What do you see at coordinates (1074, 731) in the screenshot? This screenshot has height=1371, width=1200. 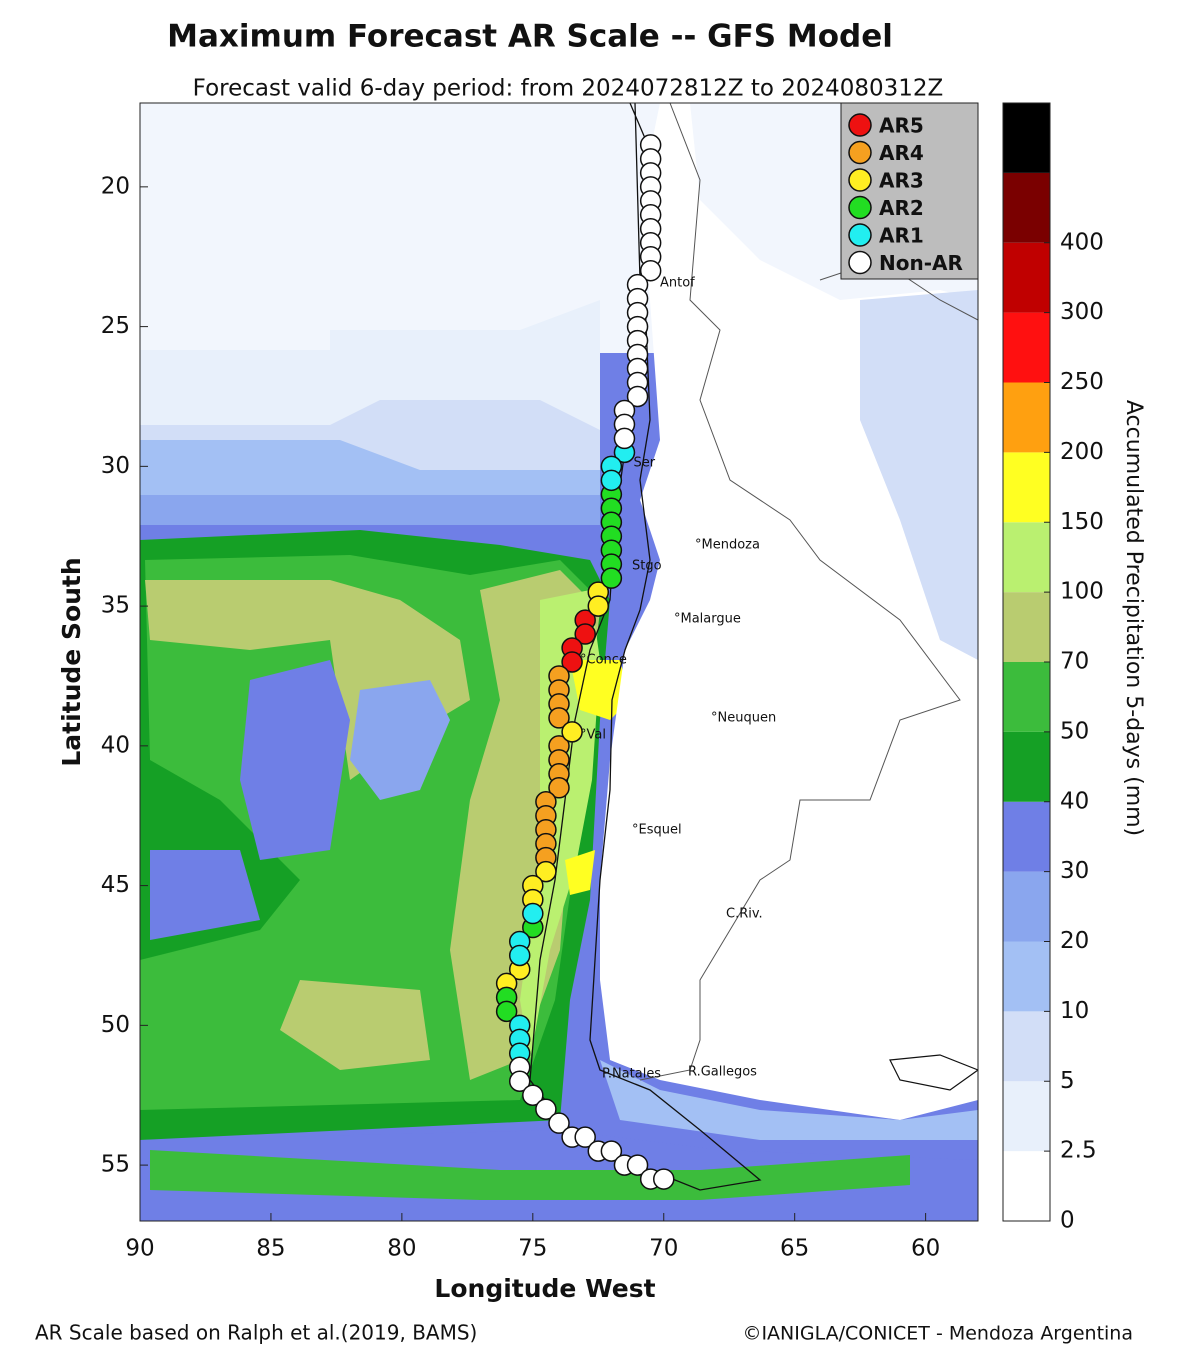 I see `colorbar-tick-label: 50` at bounding box center [1074, 731].